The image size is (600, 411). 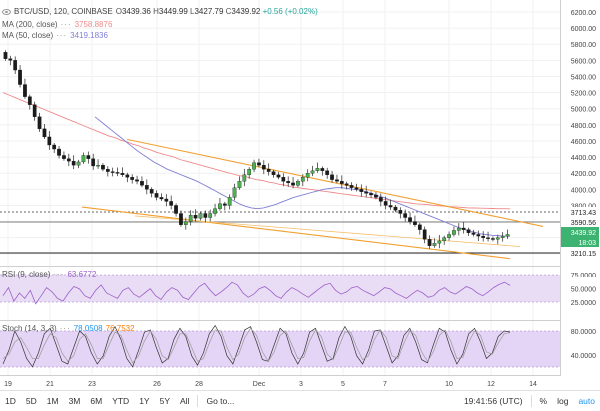 What do you see at coordinates (144, 401) in the screenshot?
I see `range-1y-button: 1Y` at bounding box center [144, 401].